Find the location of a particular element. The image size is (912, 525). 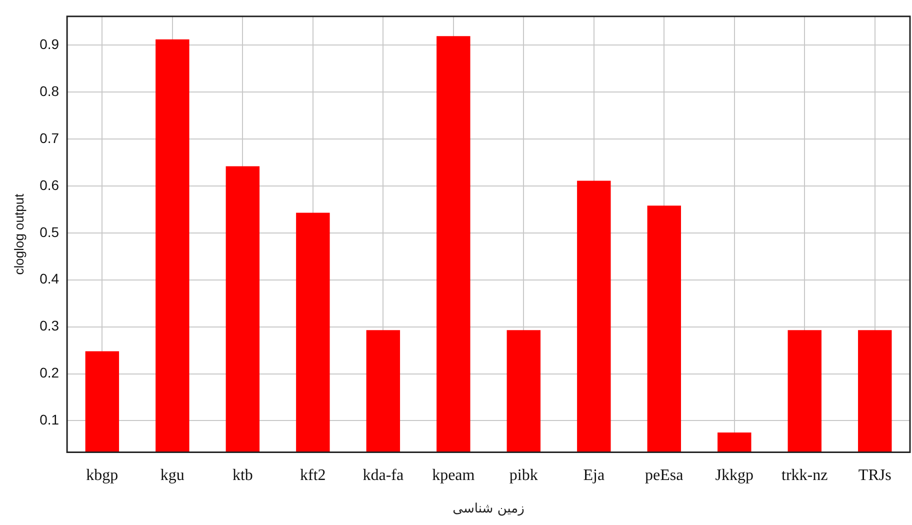

y-axis-title: cloglog output is located at coordinates (18, 234).